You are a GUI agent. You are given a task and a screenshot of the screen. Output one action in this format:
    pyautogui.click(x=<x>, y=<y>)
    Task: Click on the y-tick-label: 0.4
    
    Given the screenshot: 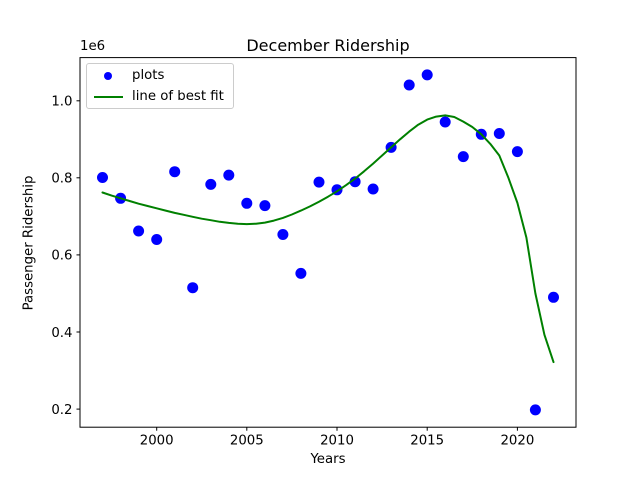 What is the action you would take?
    pyautogui.click(x=61, y=333)
    